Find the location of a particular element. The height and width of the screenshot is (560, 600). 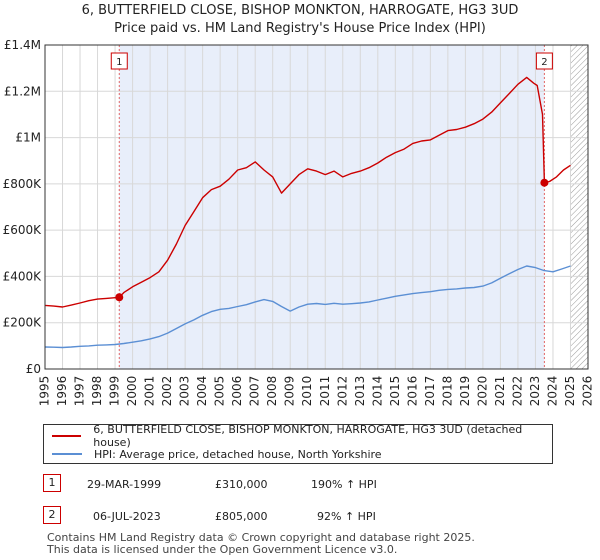

transaction-price: £310,000 is located at coordinates (241, 484).